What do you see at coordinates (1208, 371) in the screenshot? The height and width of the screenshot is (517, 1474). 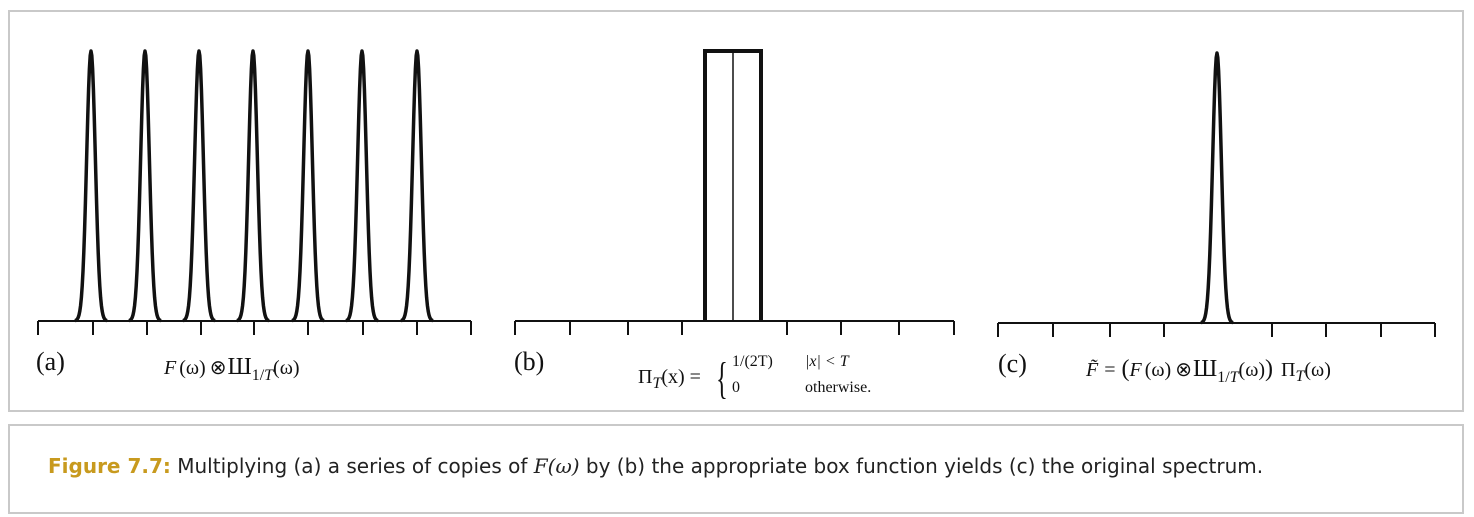 I see `panel-c-formula: F̃ = (F (ω) ⊗Ш1/T(ω)) ΠT(ω)` at bounding box center [1208, 371].